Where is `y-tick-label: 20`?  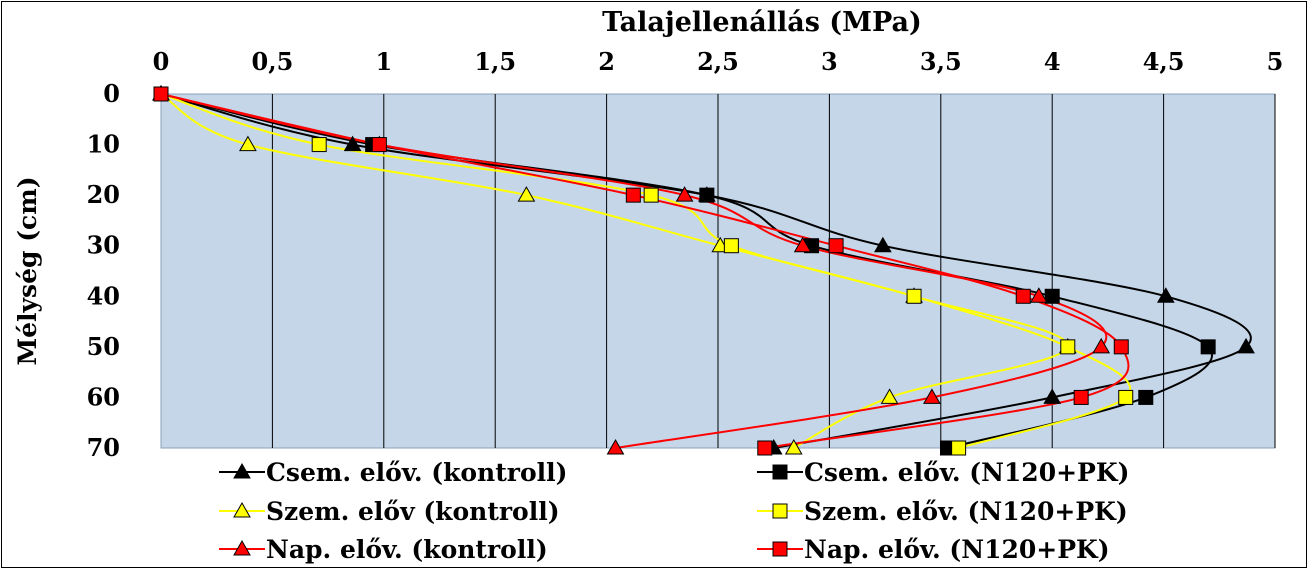
y-tick-label: 20 is located at coordinates (103, 194).